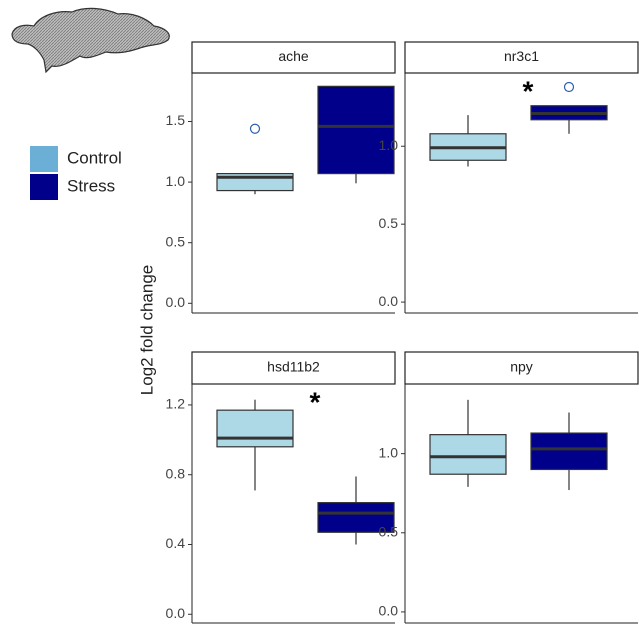  Describe the element at coordinates (176, 404) in the screenshot. I see `y-tick-label: 1.2` at that location.